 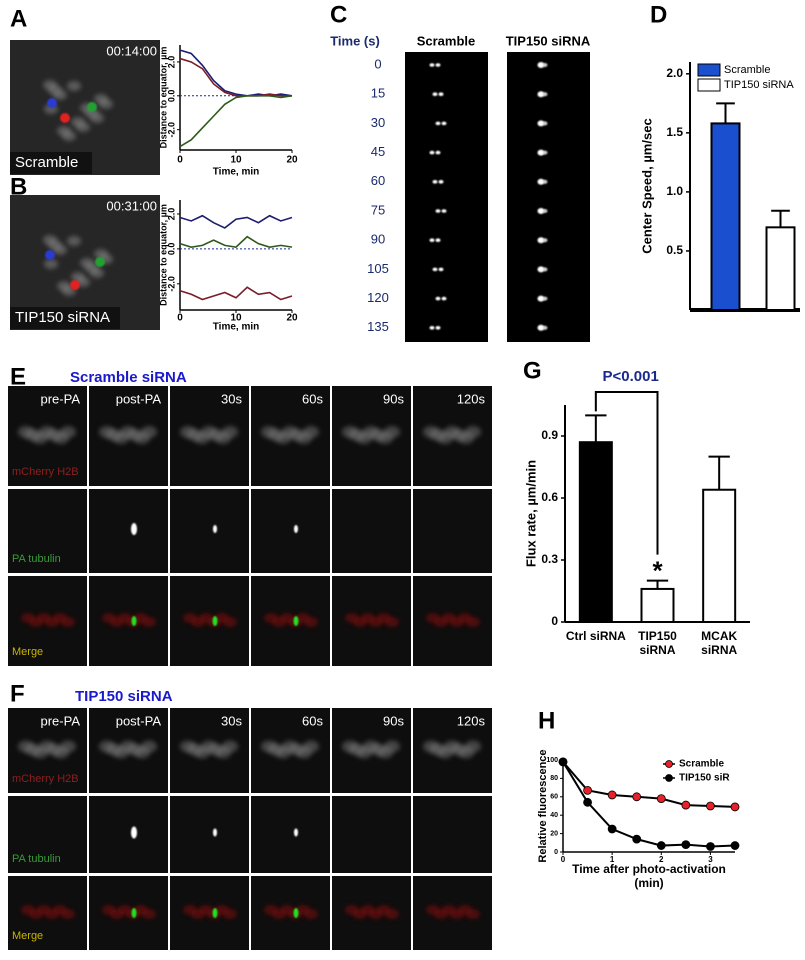 What do you see at coordinates (338, 14) in the screenshot?
I see `panel-label: C` at bounding box center [338, 14].